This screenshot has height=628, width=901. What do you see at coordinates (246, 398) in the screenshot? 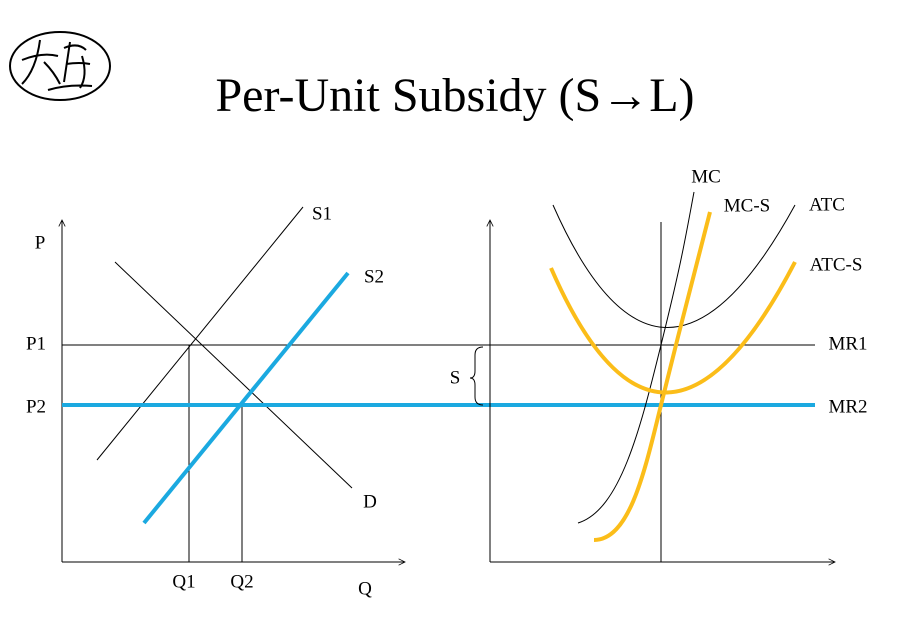
I see `s2-curve` at bounding box center [246, 398].